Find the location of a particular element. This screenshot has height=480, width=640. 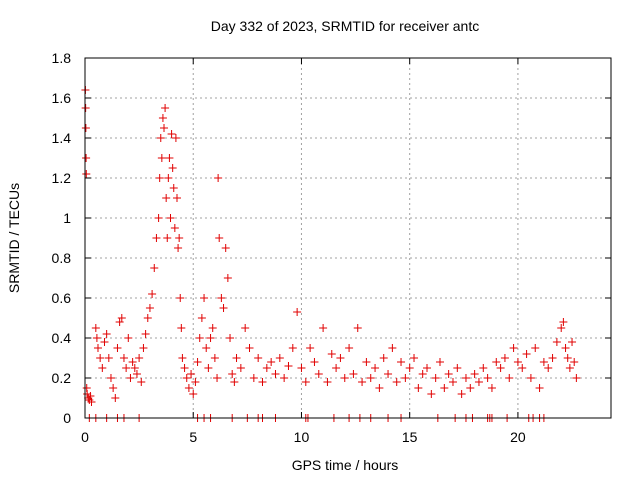

y-tick-label: 1.6 is located at coordinates (62, 98).